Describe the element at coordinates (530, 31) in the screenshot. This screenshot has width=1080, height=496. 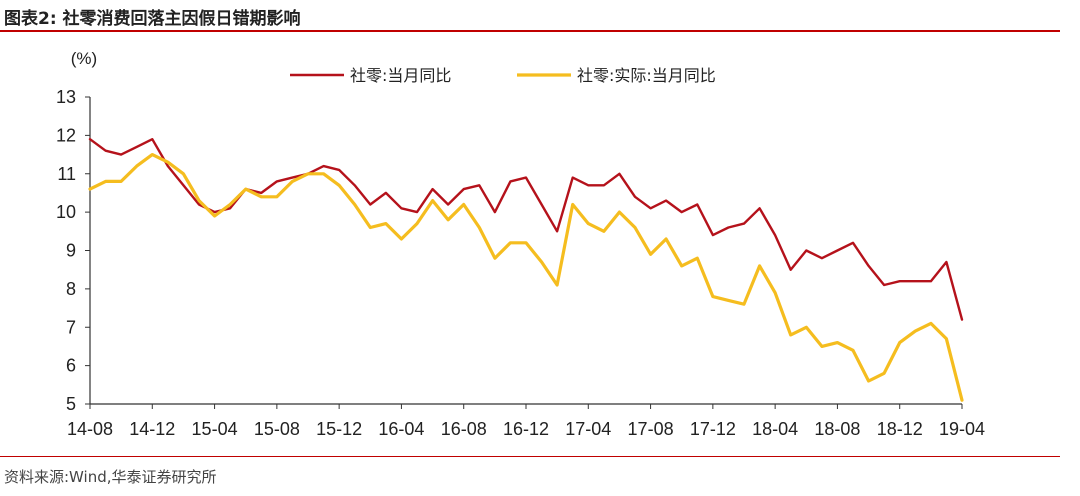
I see `top-divider` at that location.